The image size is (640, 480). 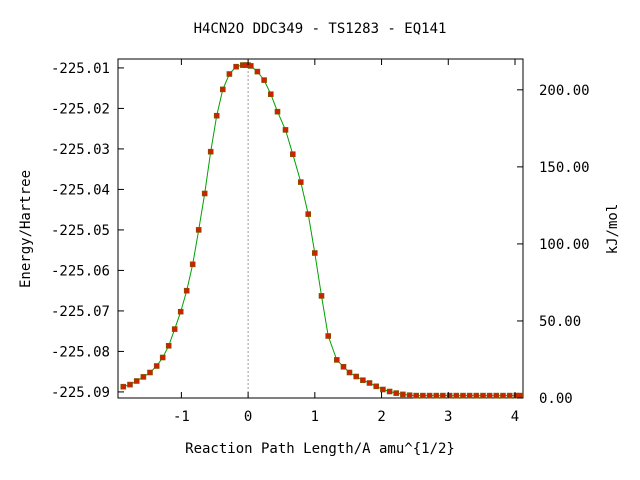 What do you see at coordinates (248, 417) in the screenshot?
I see `x-tick-label: 0` at bounding box center [248, 417].